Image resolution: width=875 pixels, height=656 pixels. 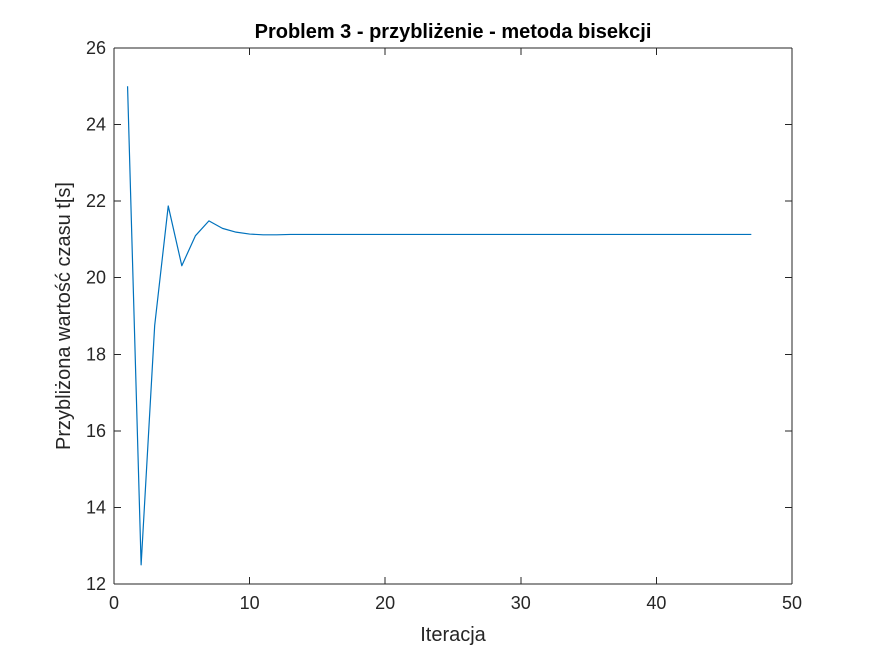 I want to click on x-tick-label: 10, so click(x=250, y=603).